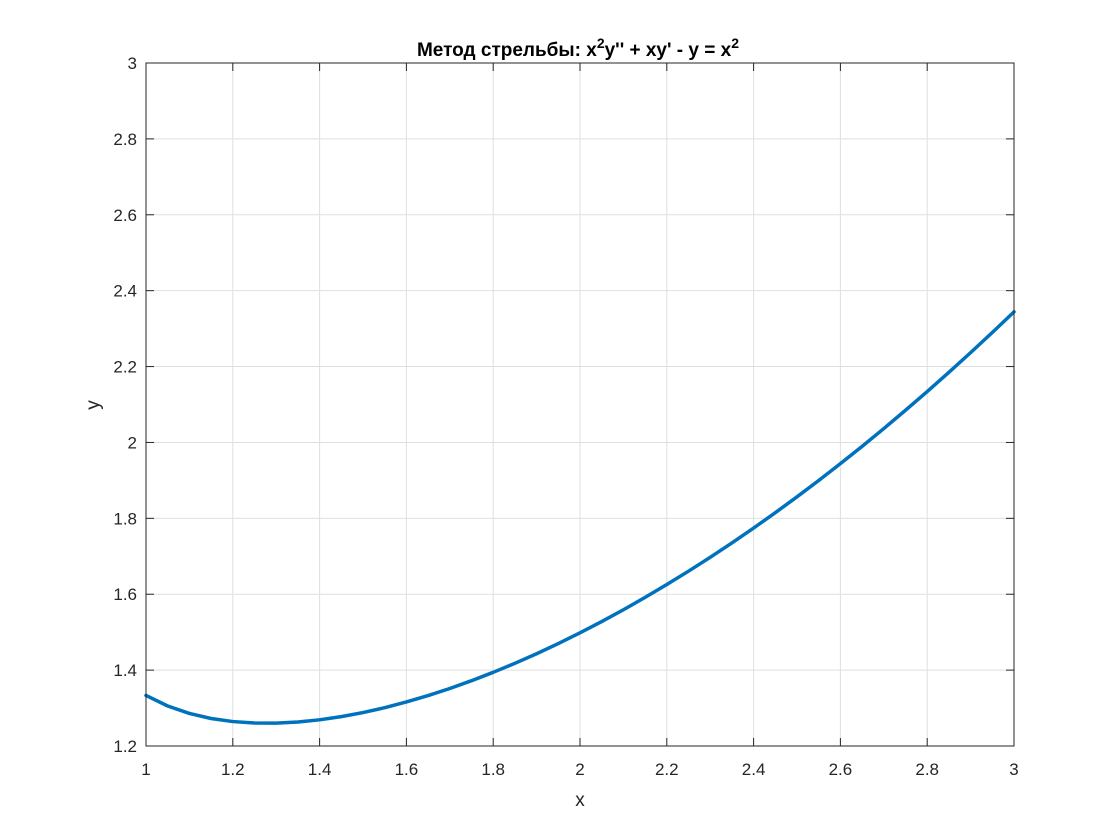 This screenshot has width=1120, height=840. What do you see at coordinates (125, 215) in the screenshot?
I see `y-tick-label: 2.6` at bounding box center [125, 215].